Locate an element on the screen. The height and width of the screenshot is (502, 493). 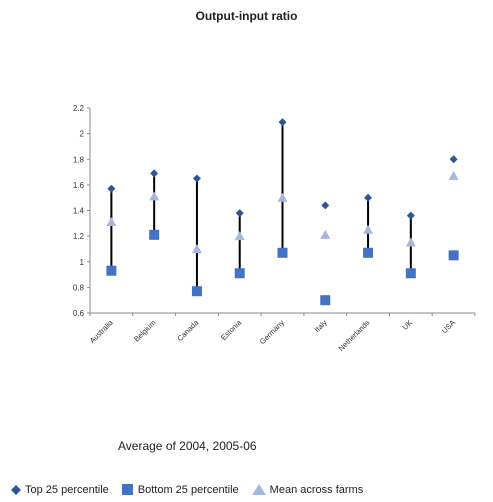
x-tick-label: USA is located at coordinates (448, 326).